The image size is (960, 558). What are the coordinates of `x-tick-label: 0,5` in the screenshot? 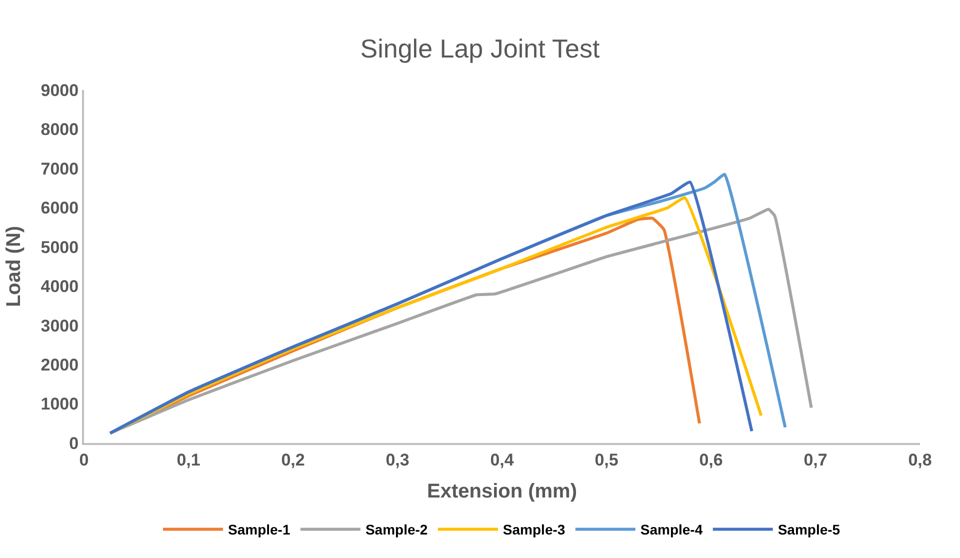 It's located at (606, 460).